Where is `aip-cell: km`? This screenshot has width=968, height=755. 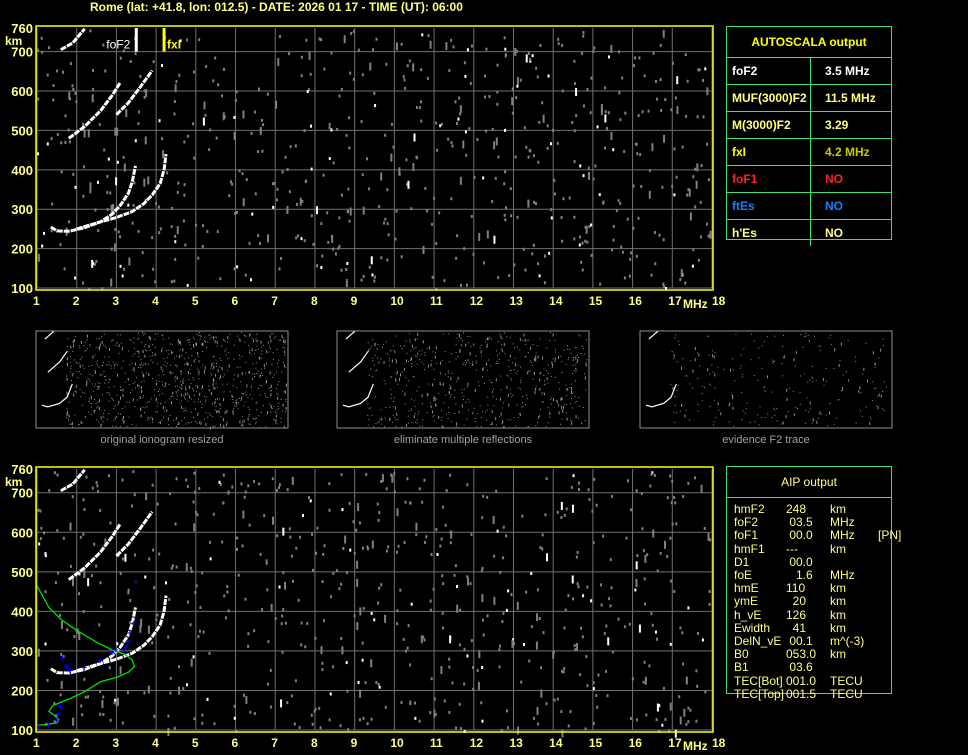
aip-cell: km is located at coordinates (838, 601).